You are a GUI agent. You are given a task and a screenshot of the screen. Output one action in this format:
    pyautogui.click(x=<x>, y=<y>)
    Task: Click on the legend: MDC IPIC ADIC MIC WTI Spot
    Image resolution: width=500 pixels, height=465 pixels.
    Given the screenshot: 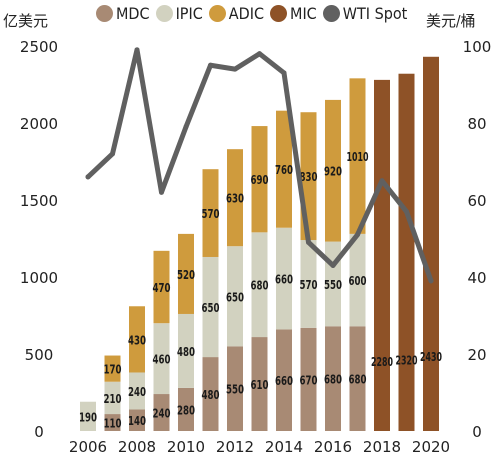 What is the action you would take?
    pyautogui.click(x=254, y=13)
    